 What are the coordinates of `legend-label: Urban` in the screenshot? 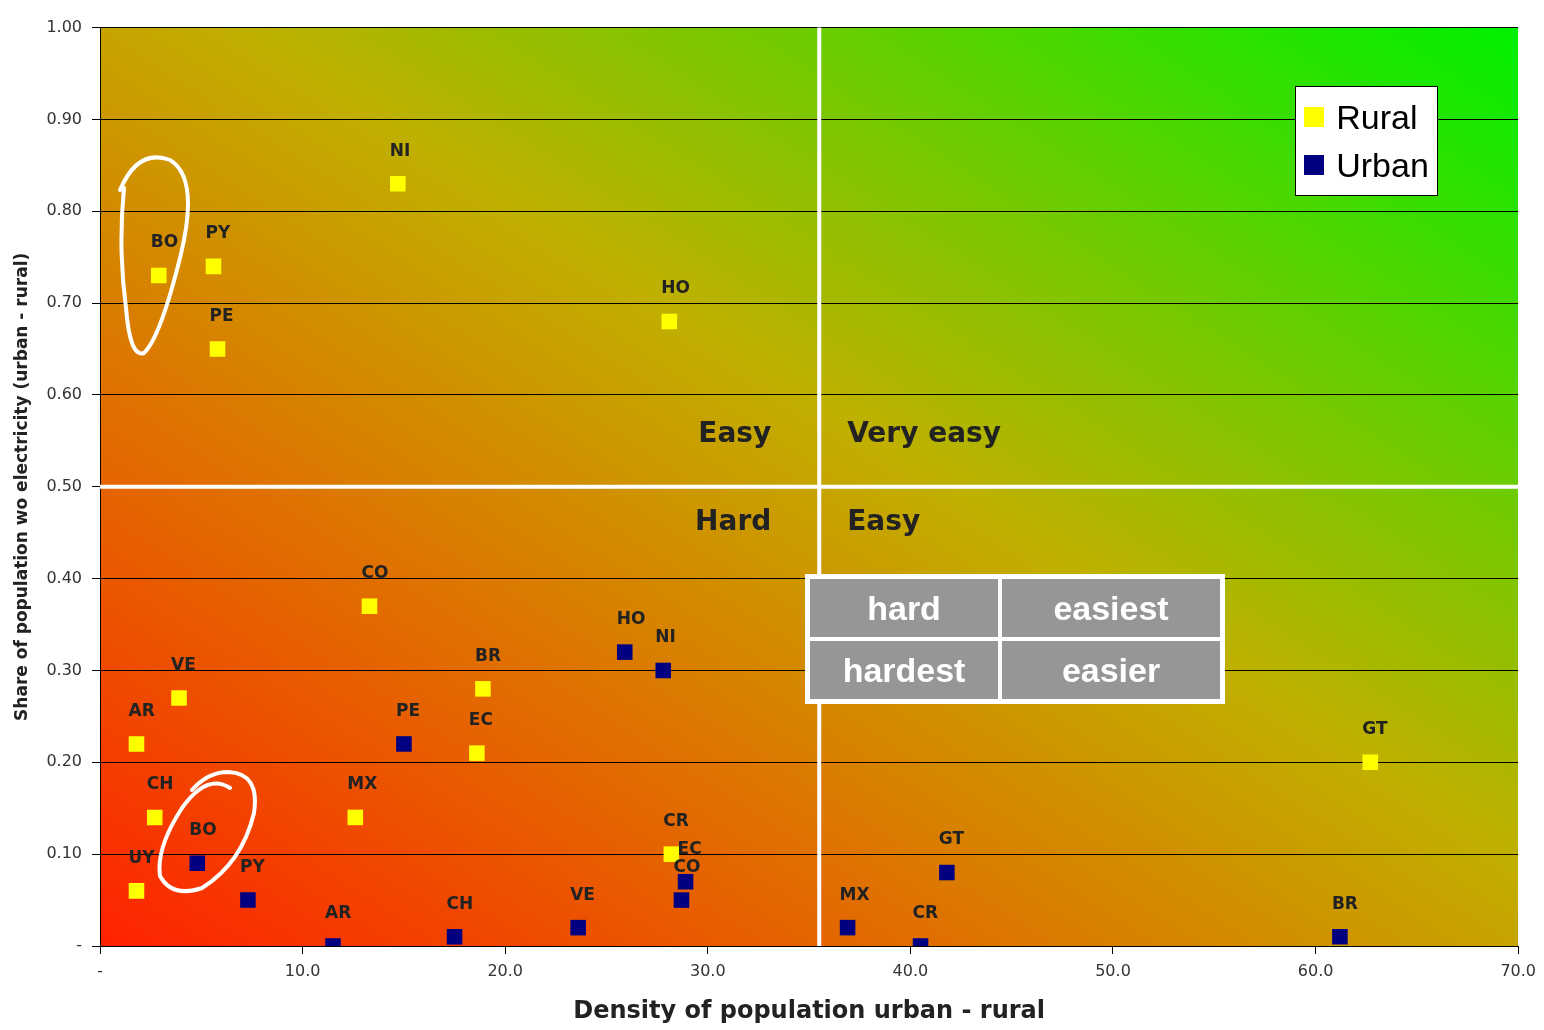 It's located at (1382, 165).